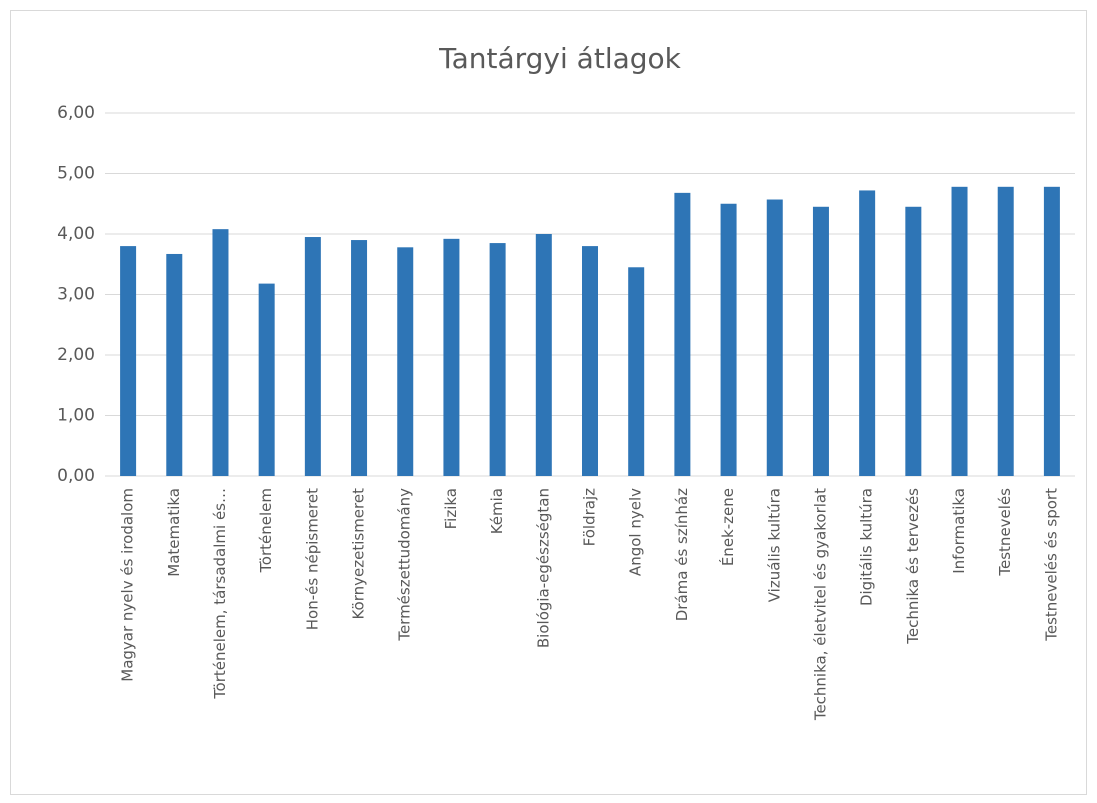 The height and width of the screenshot is (803, 1097). I want to click on x-tick-label: Informatika, so click(959, 531).